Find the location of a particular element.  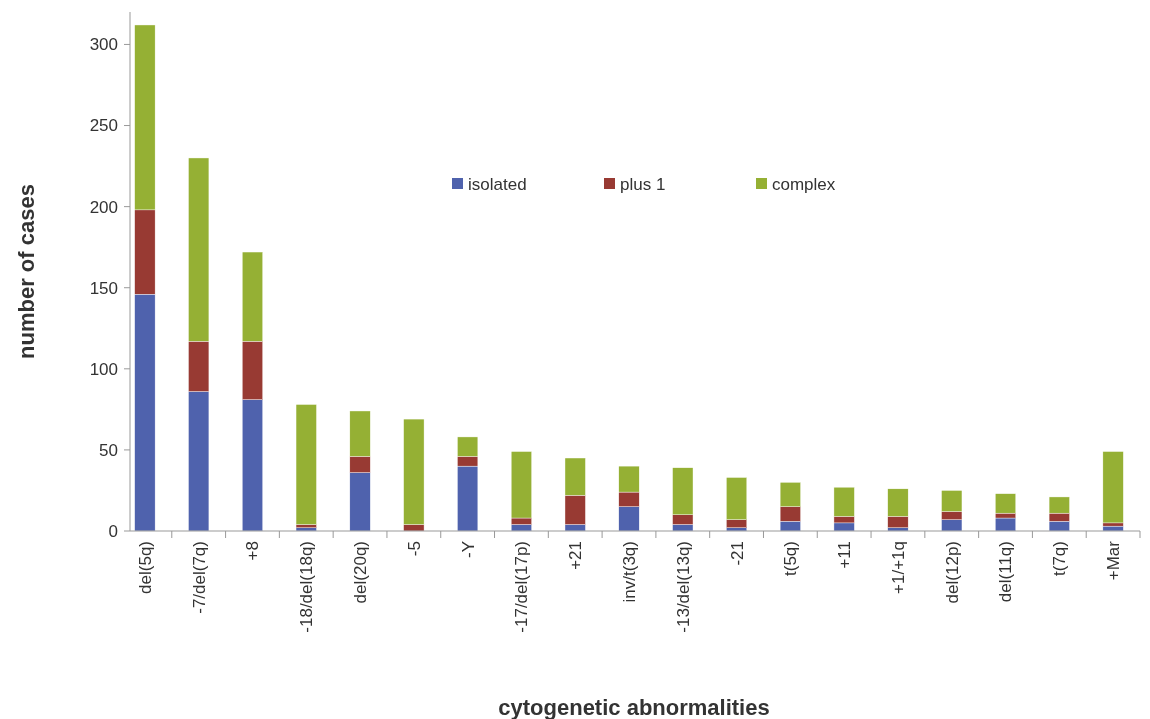

x-tick-label: del(11q) is located at coordinates (1006, 572).